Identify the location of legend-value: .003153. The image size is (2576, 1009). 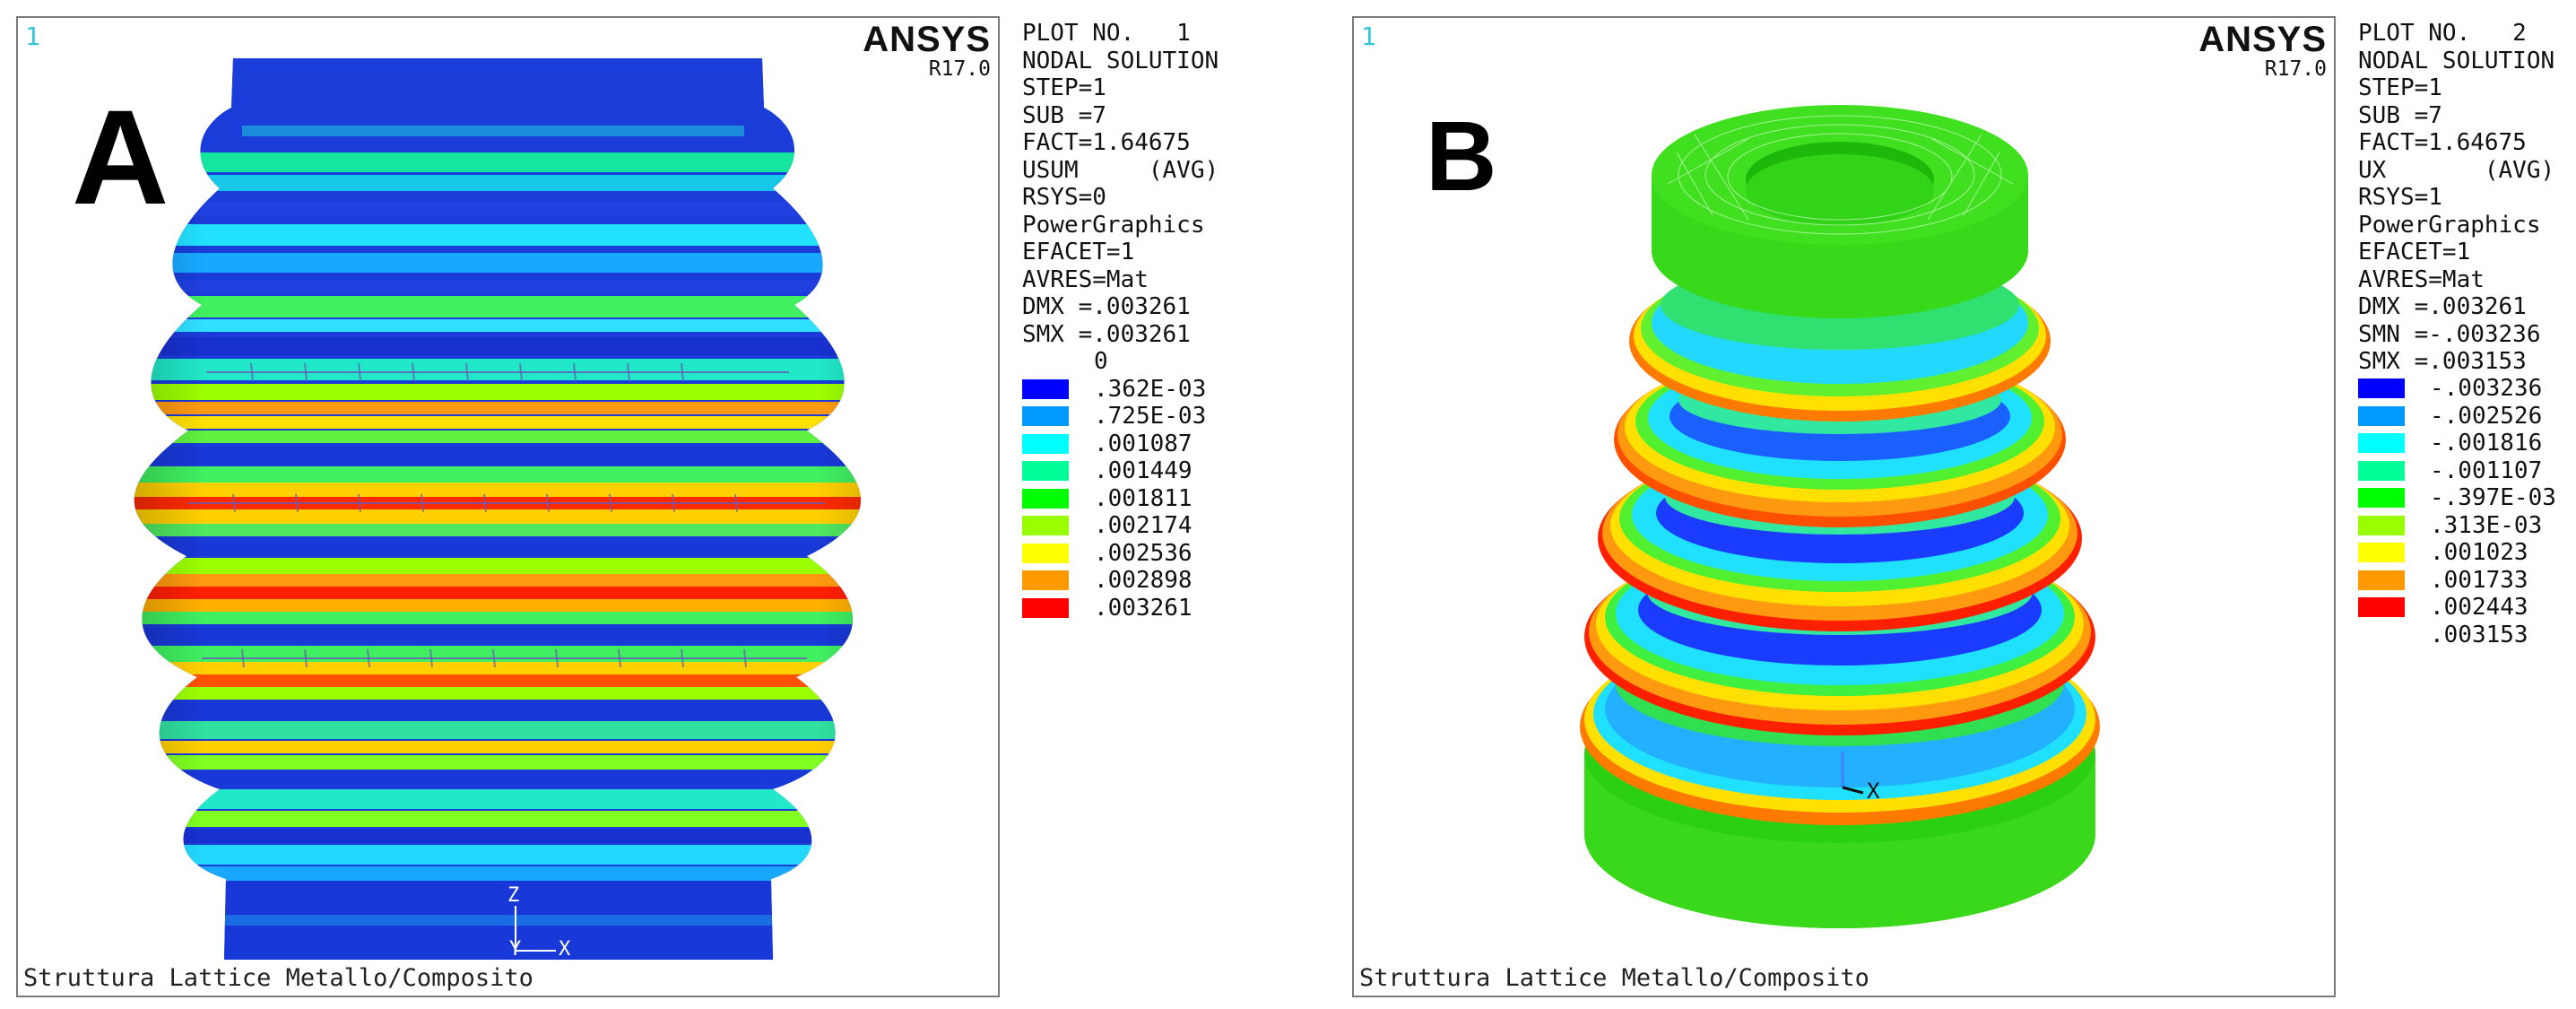
(2479, 634).